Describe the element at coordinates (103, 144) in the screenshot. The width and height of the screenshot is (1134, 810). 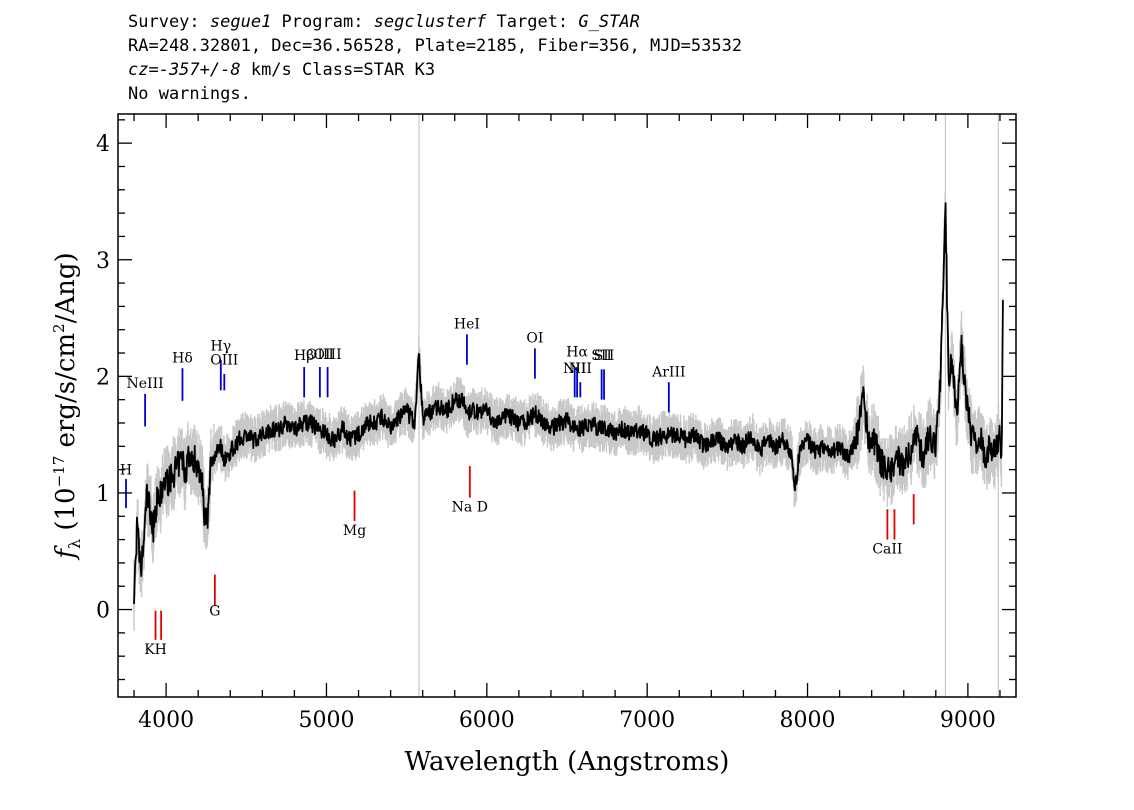
I see `y-tick-label: 4` at that location.